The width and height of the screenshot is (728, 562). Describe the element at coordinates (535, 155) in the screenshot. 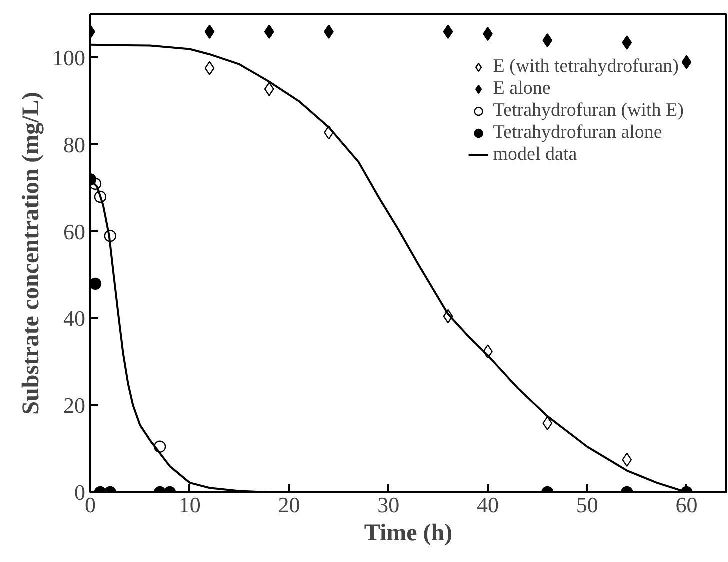

I see `legend-label: model data` at that location.